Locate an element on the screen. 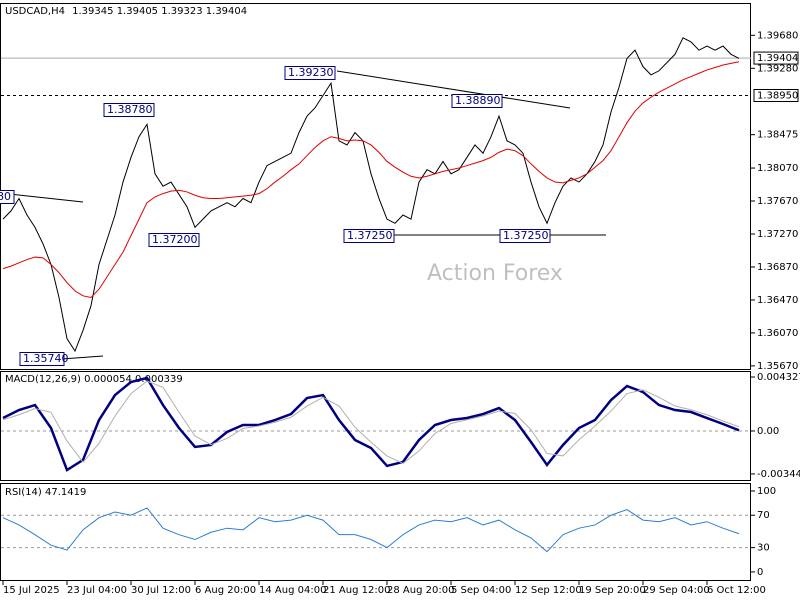  level-annotation: 1.39230 is located at coordinates (311, 72).